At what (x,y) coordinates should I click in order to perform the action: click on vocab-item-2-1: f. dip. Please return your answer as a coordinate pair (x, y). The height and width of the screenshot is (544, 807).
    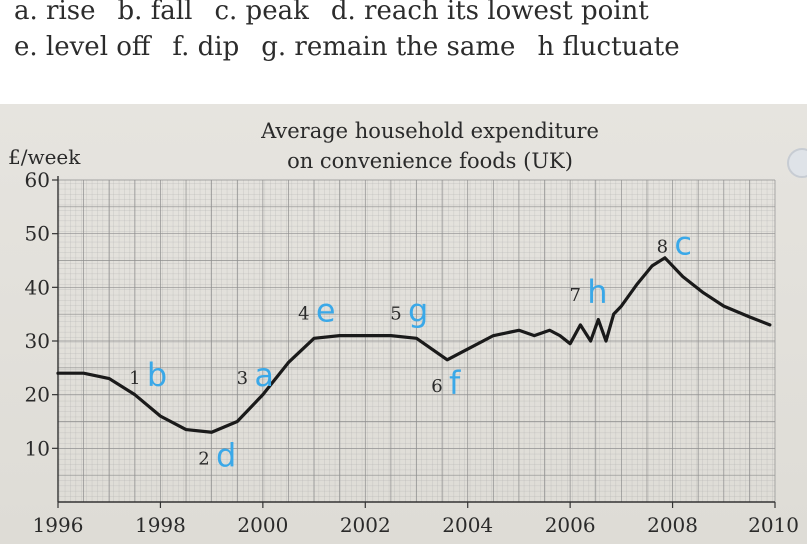
    Looking at the image, I should click on (206, 47).